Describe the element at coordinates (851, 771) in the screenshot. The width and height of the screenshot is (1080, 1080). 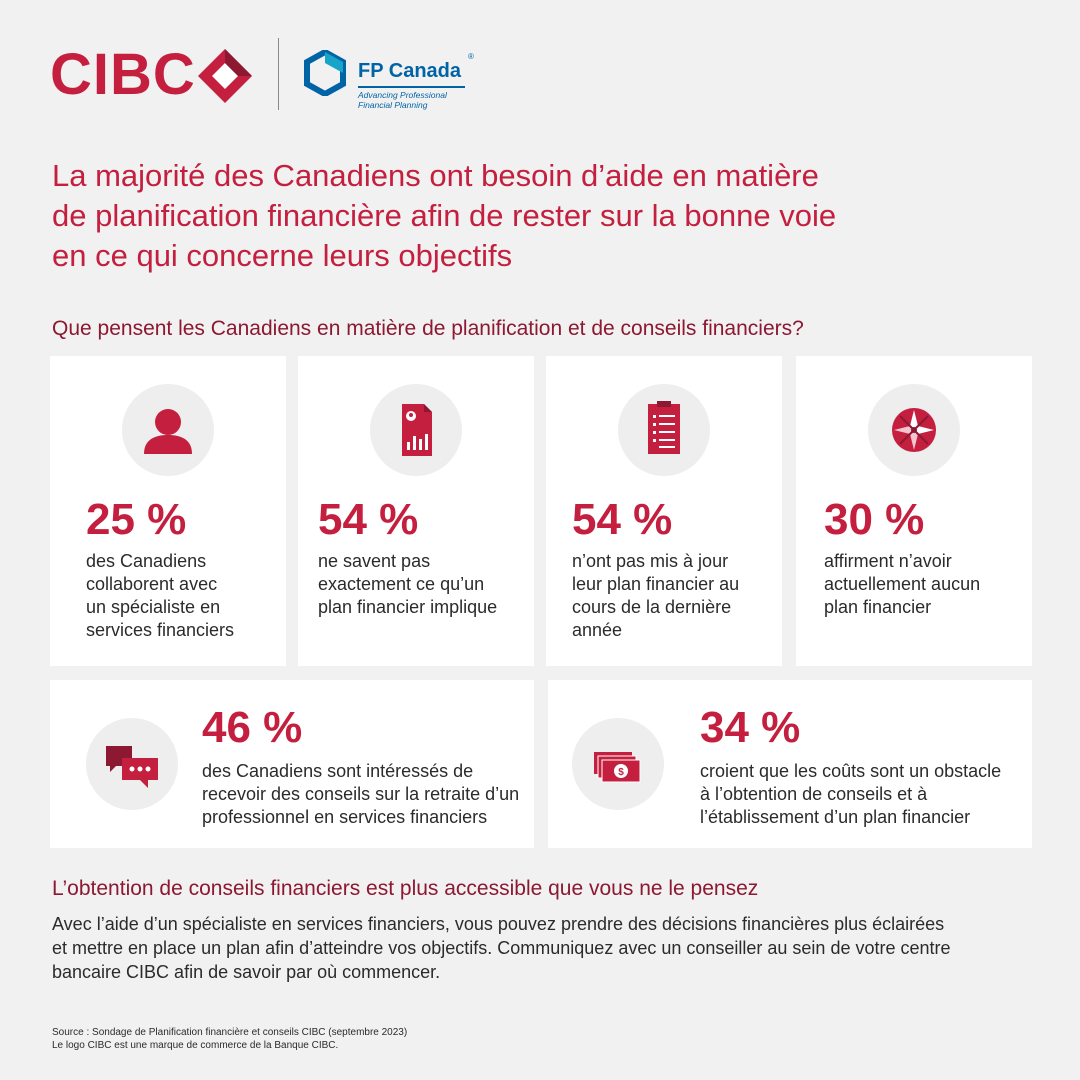
I see `stat-line: croient que les coûts sont un obstacle` at that location.